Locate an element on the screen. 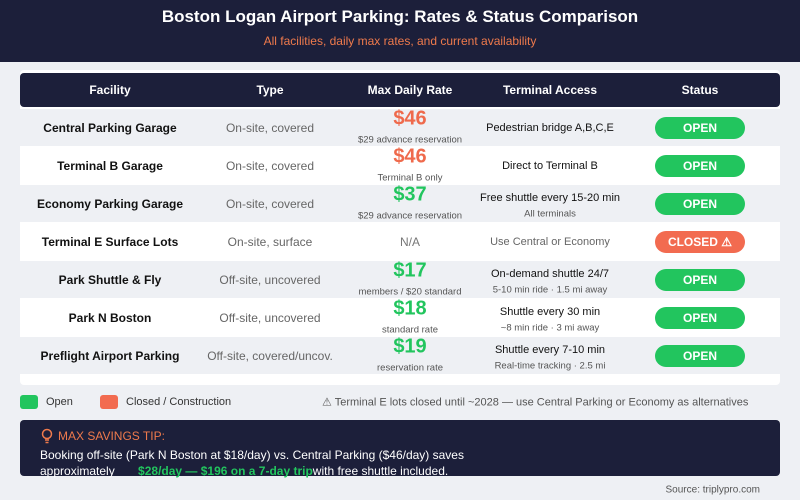  column-header: Max Daily Rate is located at coordinates (410, 90).